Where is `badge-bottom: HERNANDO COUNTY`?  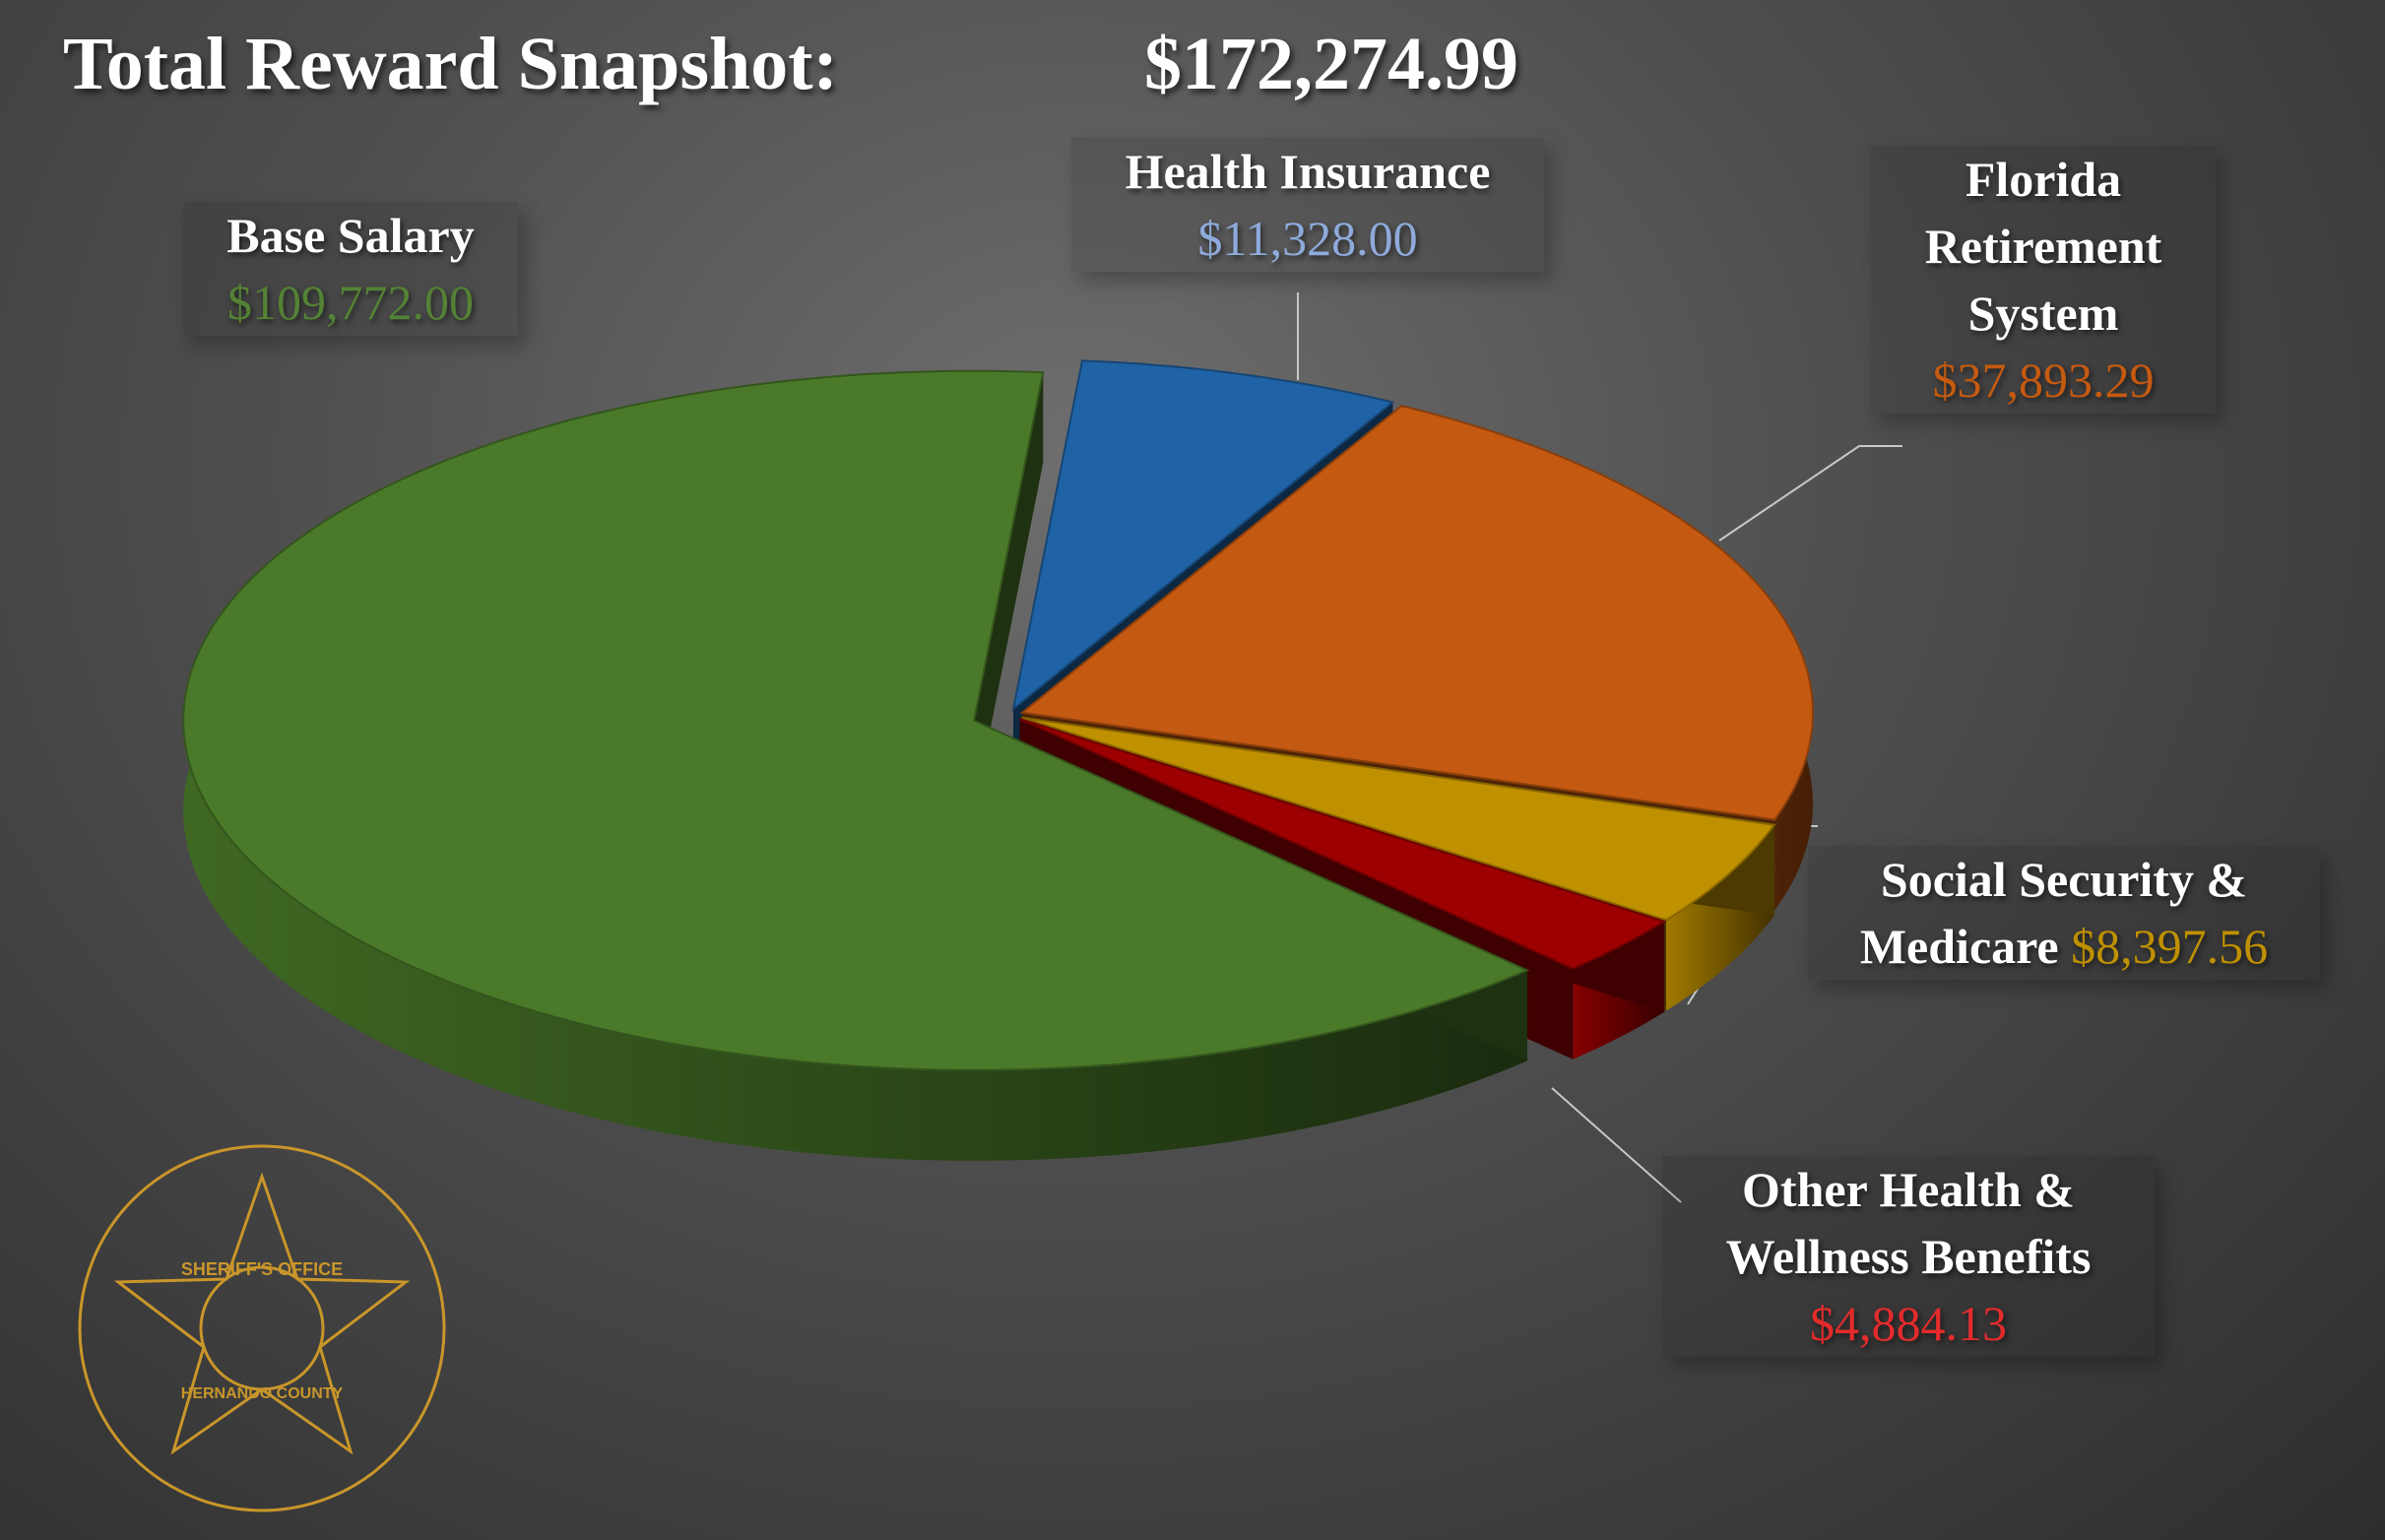
badge-bottom: HERNANDO COUNTY is located at coordinates (263, 1393).